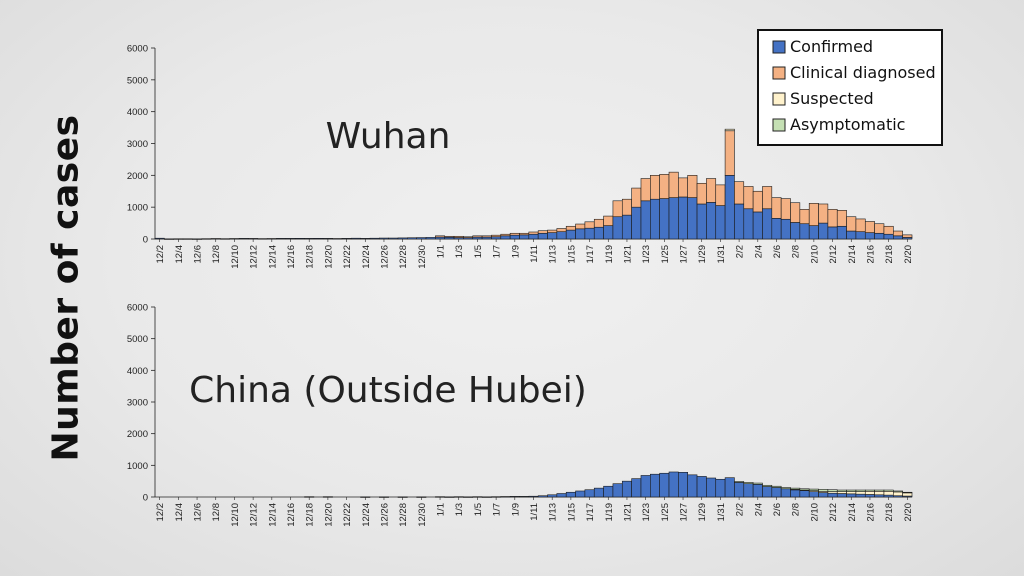  I want to click on x-tick-label: 1/3, so click(459, 251).